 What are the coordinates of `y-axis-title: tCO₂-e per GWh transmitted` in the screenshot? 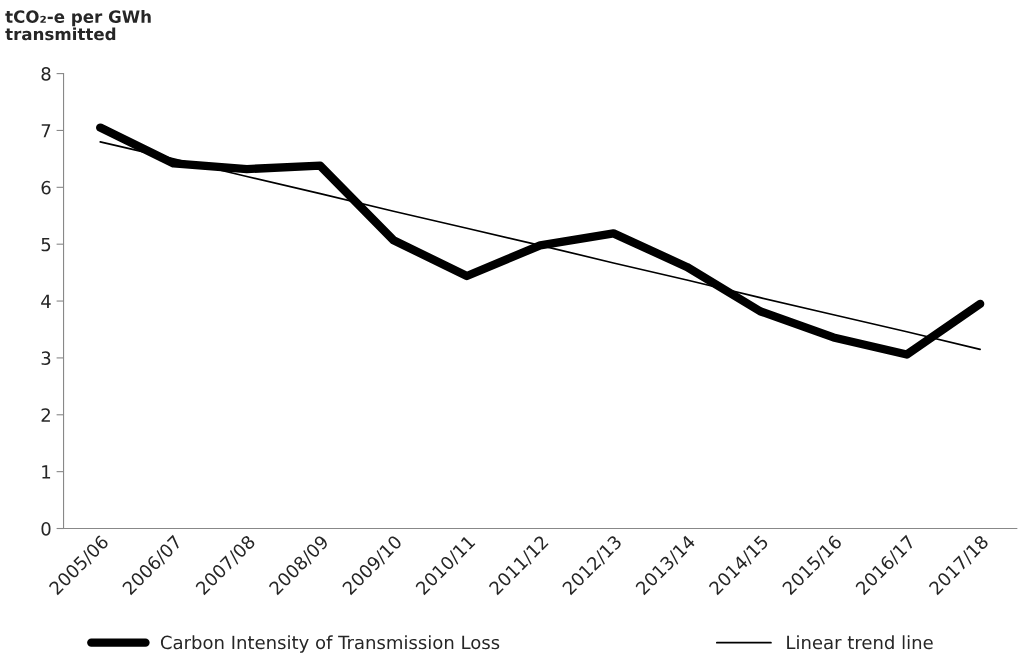 It's located at (78, 25).